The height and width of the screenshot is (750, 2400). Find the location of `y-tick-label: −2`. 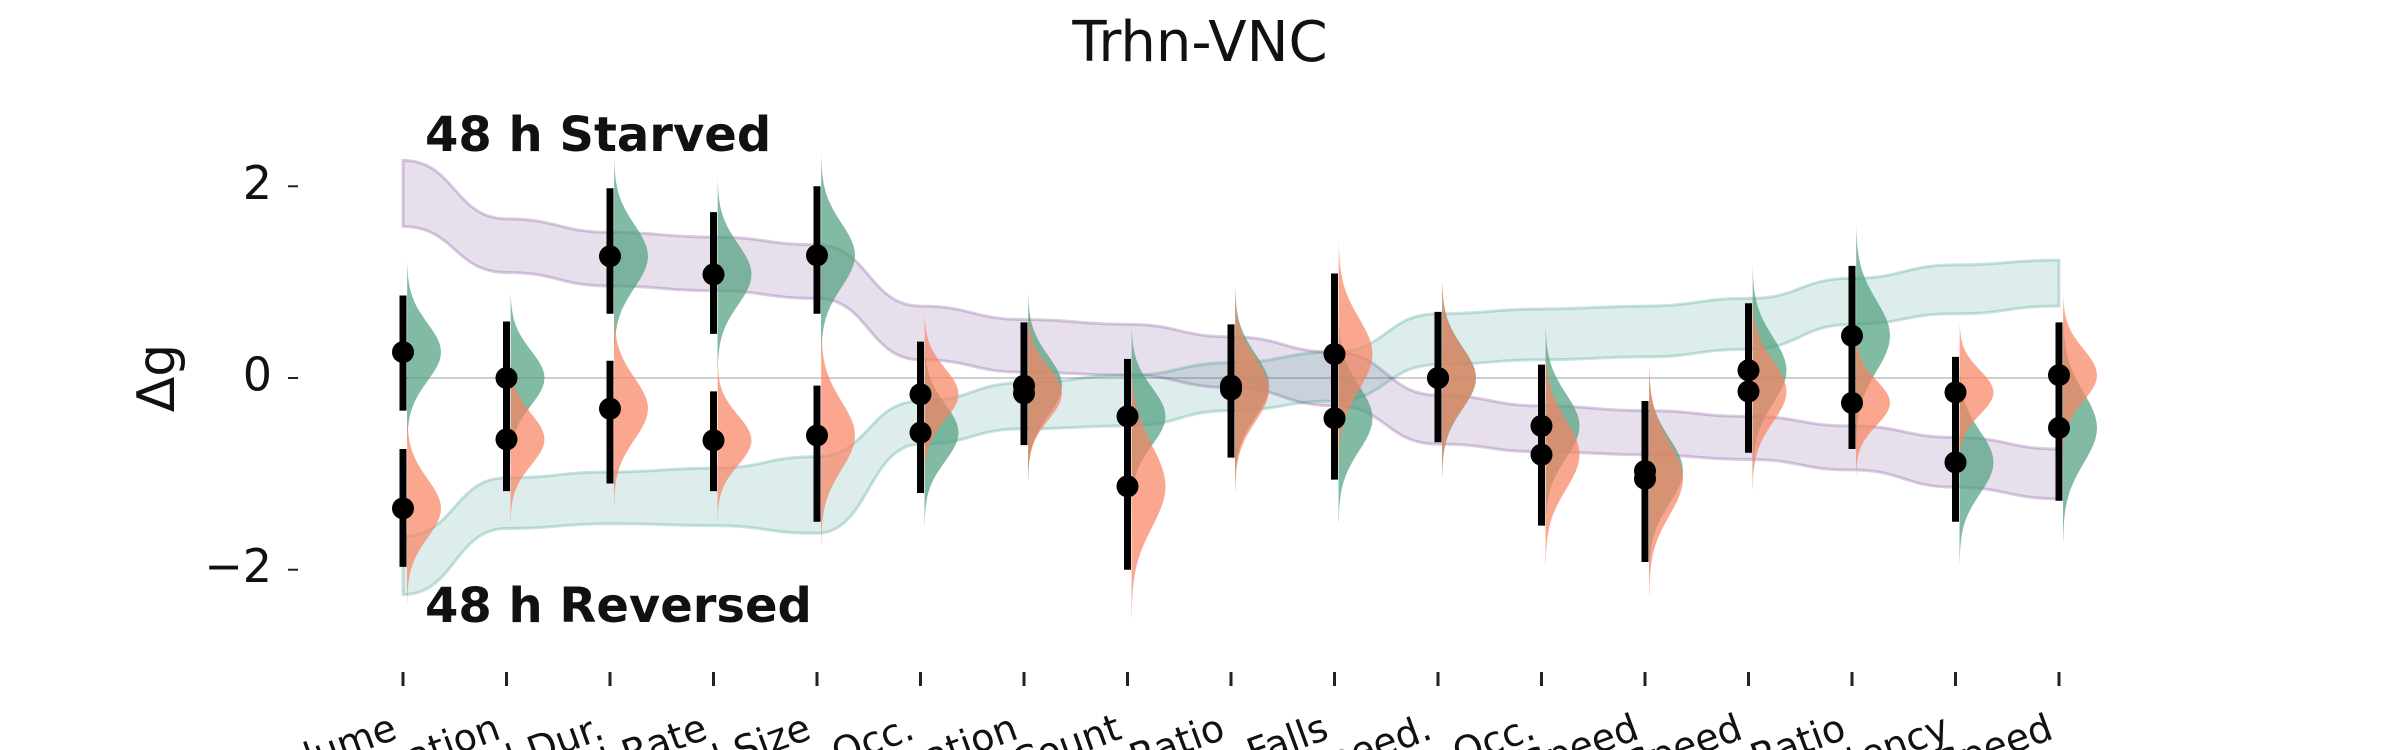

y-tick-label: −2 is located at coordinates (238, 566).